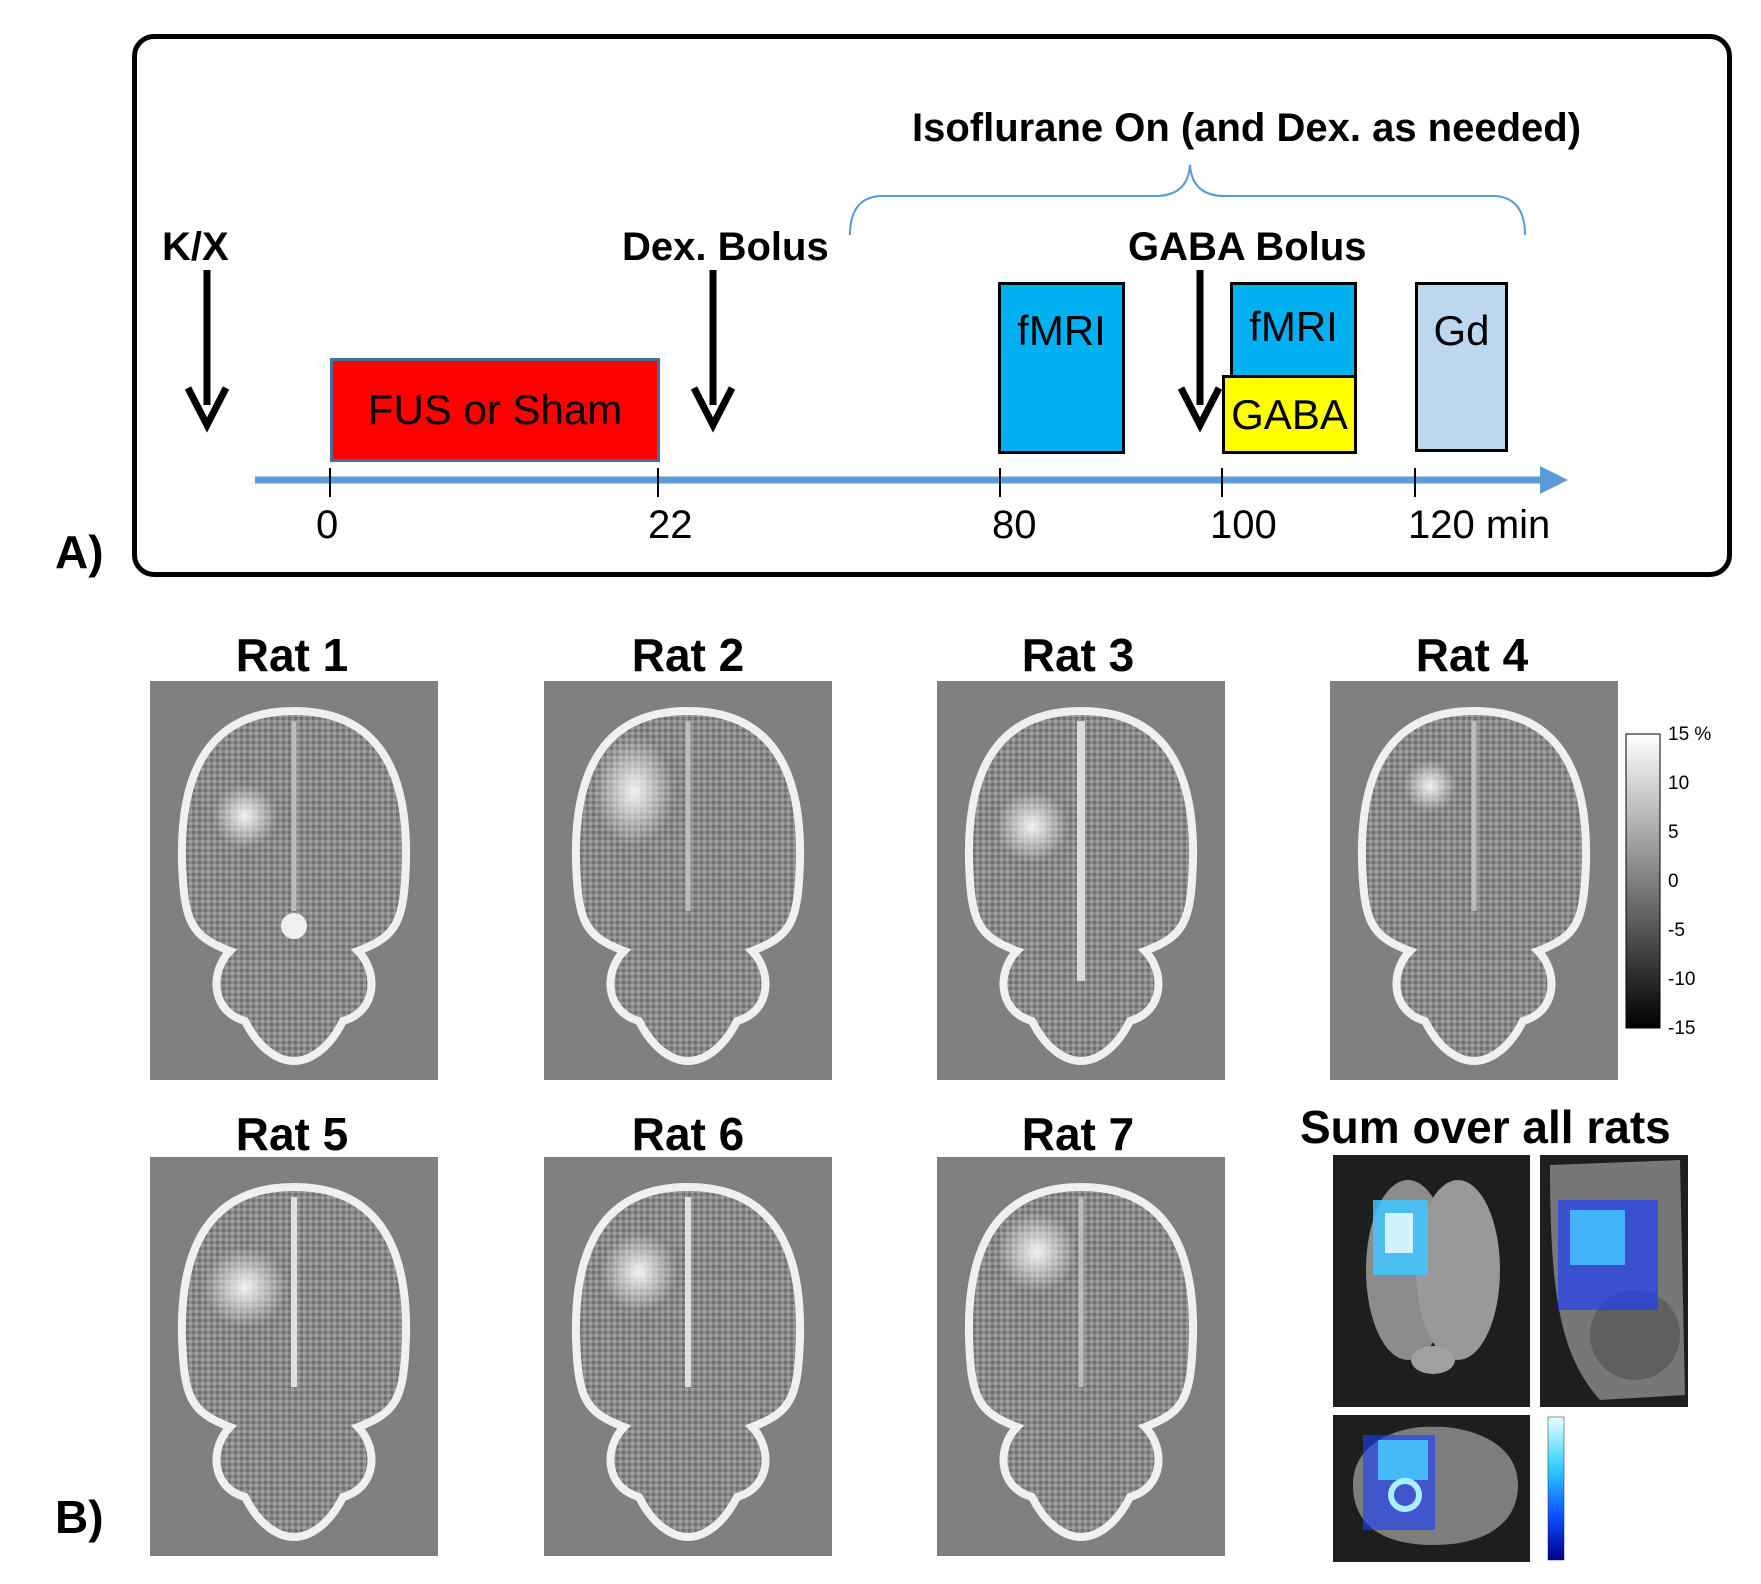 The width and height of the screenshot is (1761, 1584). What do you see at coordinates (1679, 783) in the screenshot?
I see `colorbar-tick-10: 10` at bounding box center [1679, 783].